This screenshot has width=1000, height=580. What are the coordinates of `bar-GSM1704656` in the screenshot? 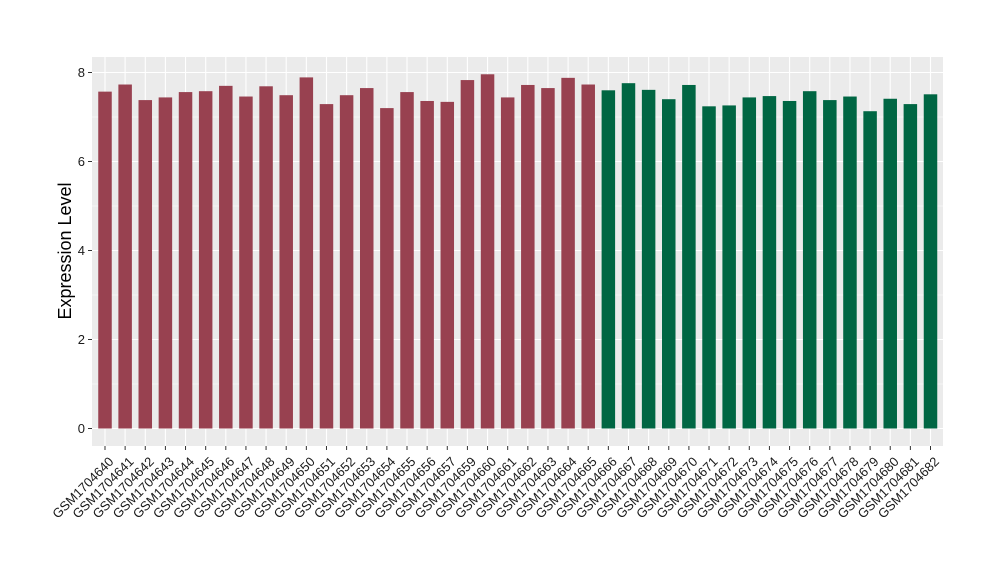 It's located at (427, 264).